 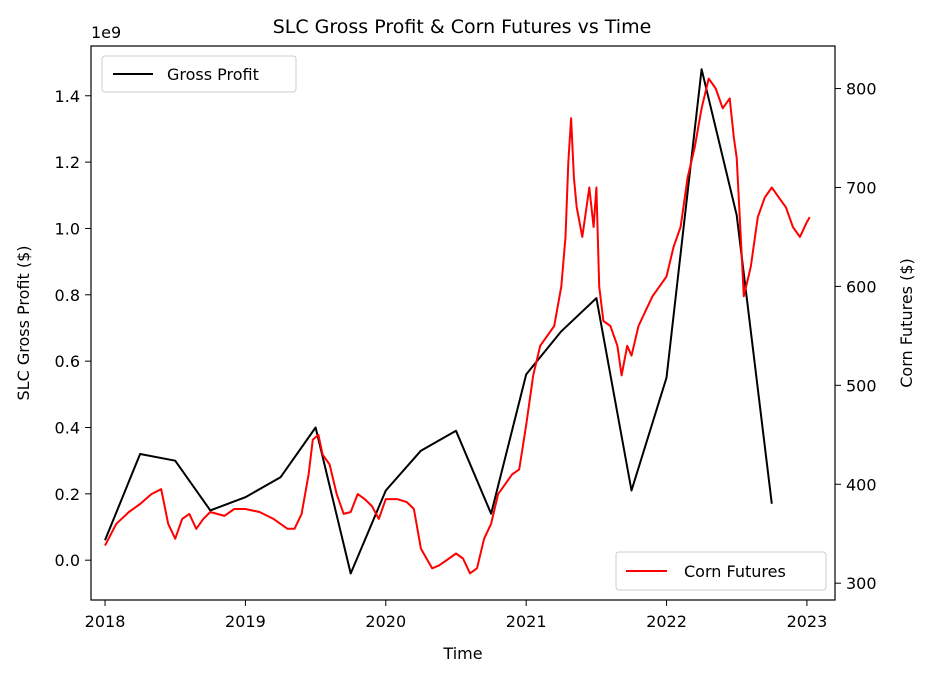 I want to click on legend-label-corn-futures: Corn Futures, so click(x=735, y=571).